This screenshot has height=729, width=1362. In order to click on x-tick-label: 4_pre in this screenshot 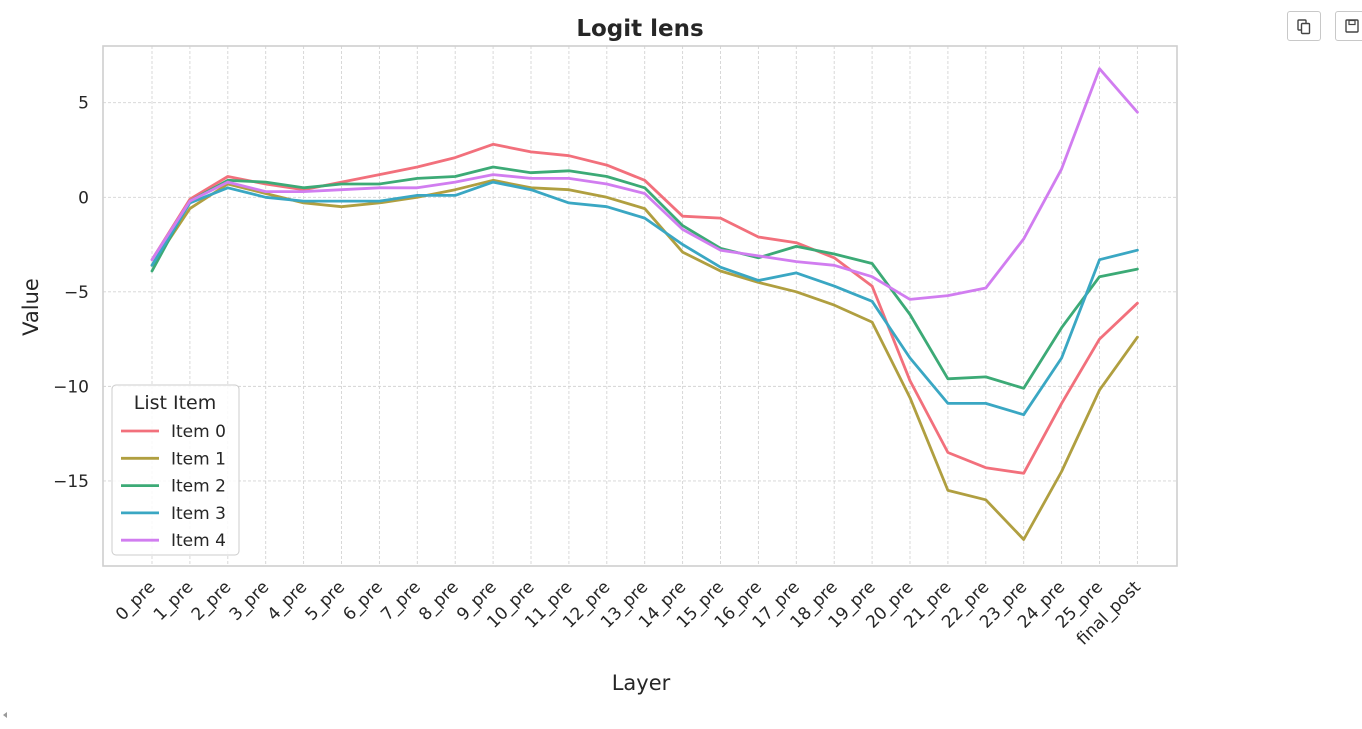, I will do `click(288, 601)`.